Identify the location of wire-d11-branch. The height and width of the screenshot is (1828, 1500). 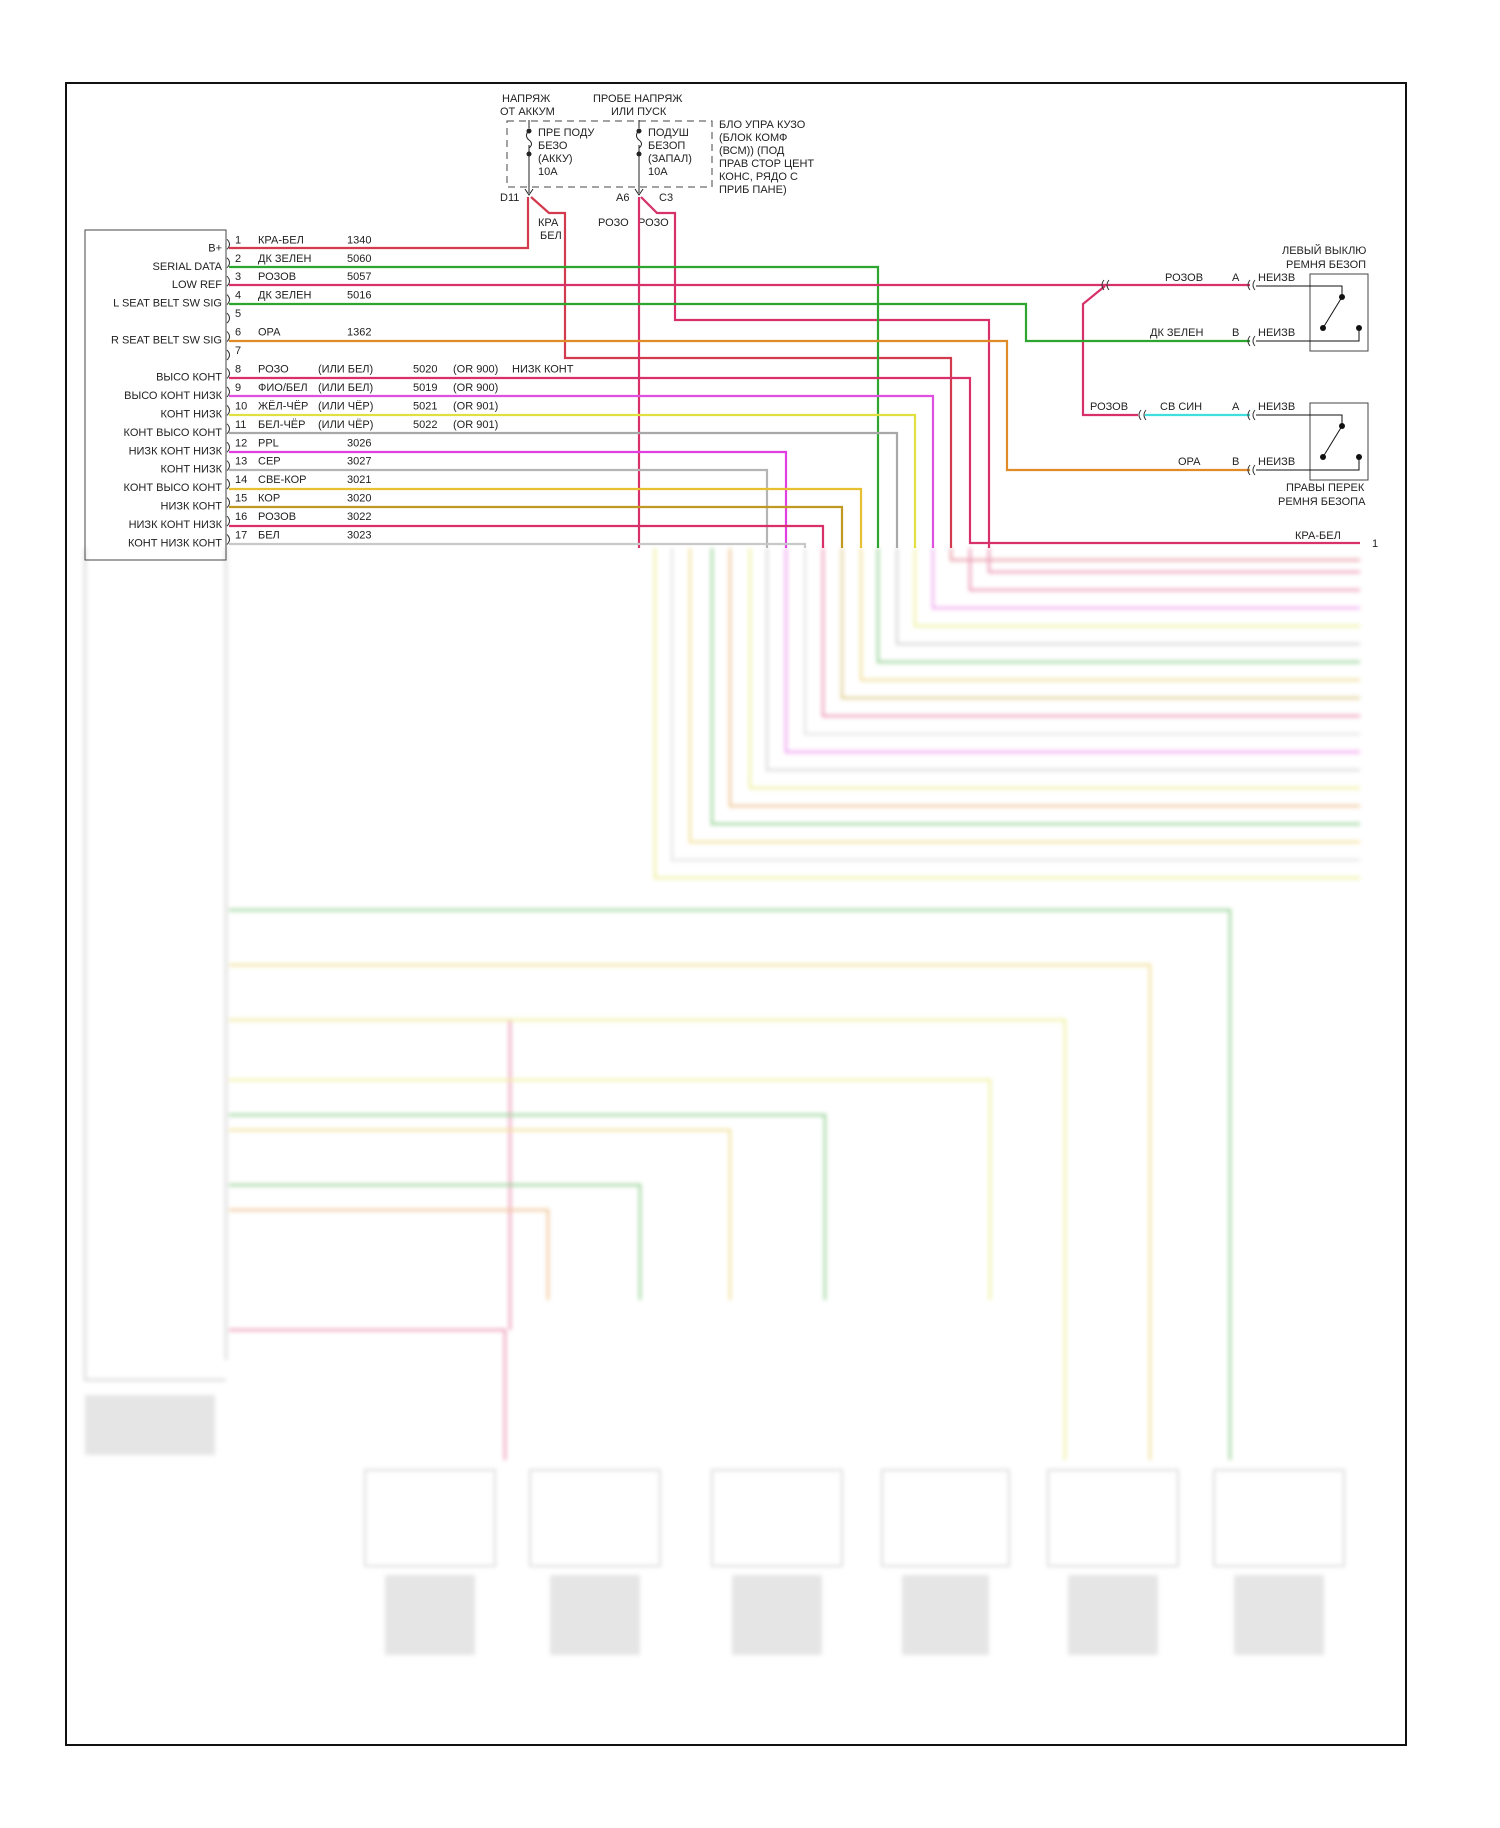
(741, 372).